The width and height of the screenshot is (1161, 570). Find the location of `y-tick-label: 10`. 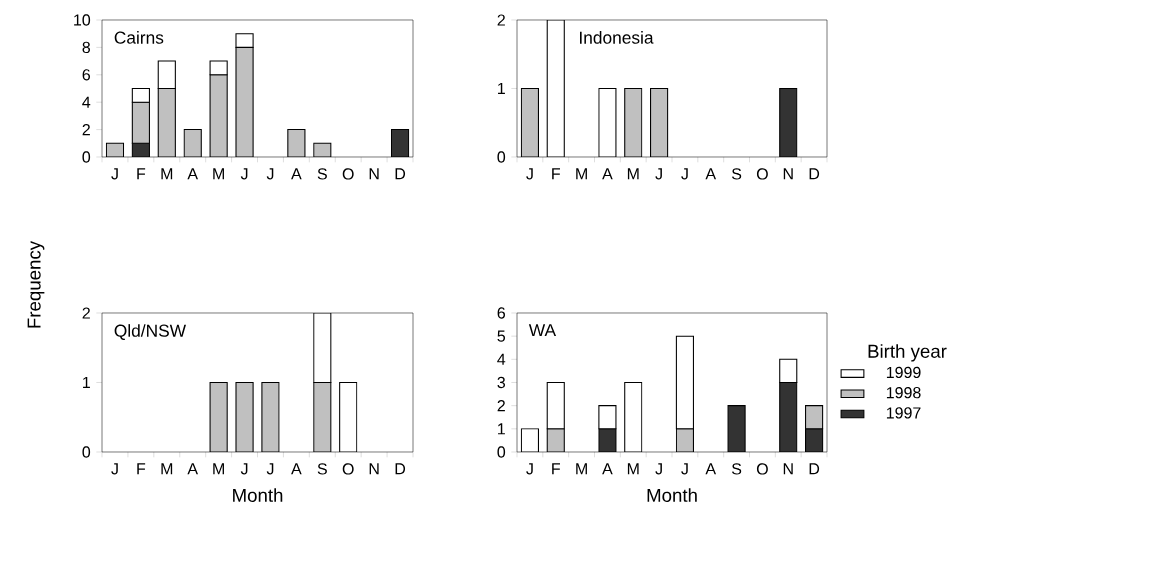

y-tick-label: 10 is located at coordinates (82, 20).